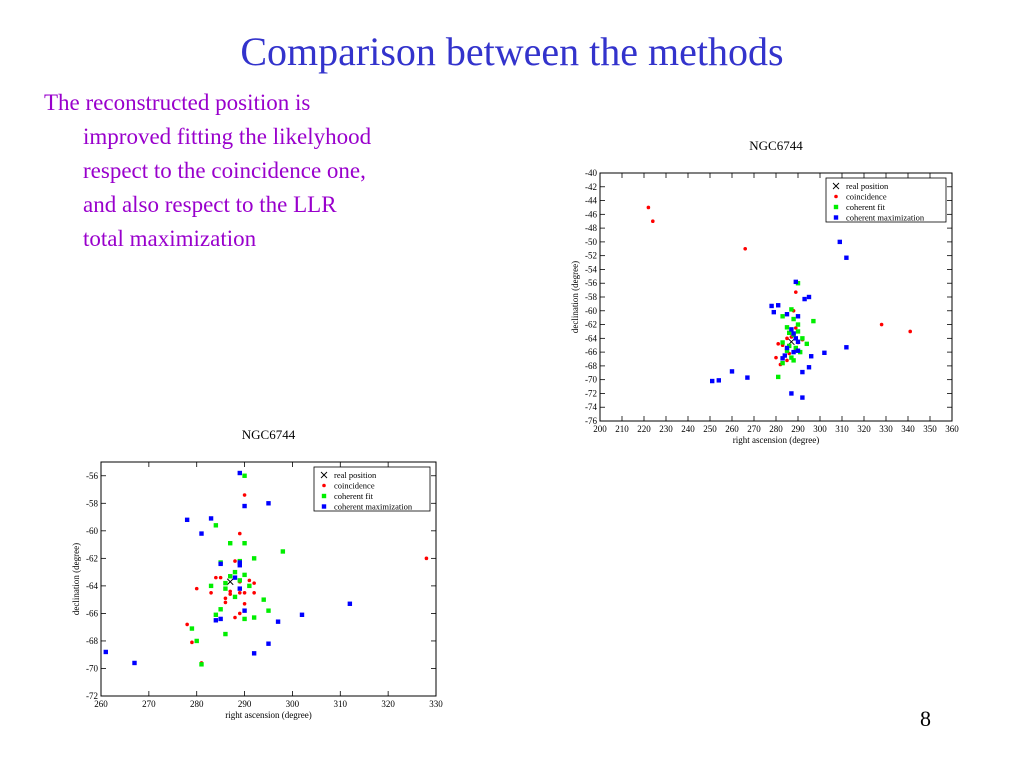  Describe the element at coordinates (591, 187) in the screenshot. I see `y-tick-label: -42` at that location.